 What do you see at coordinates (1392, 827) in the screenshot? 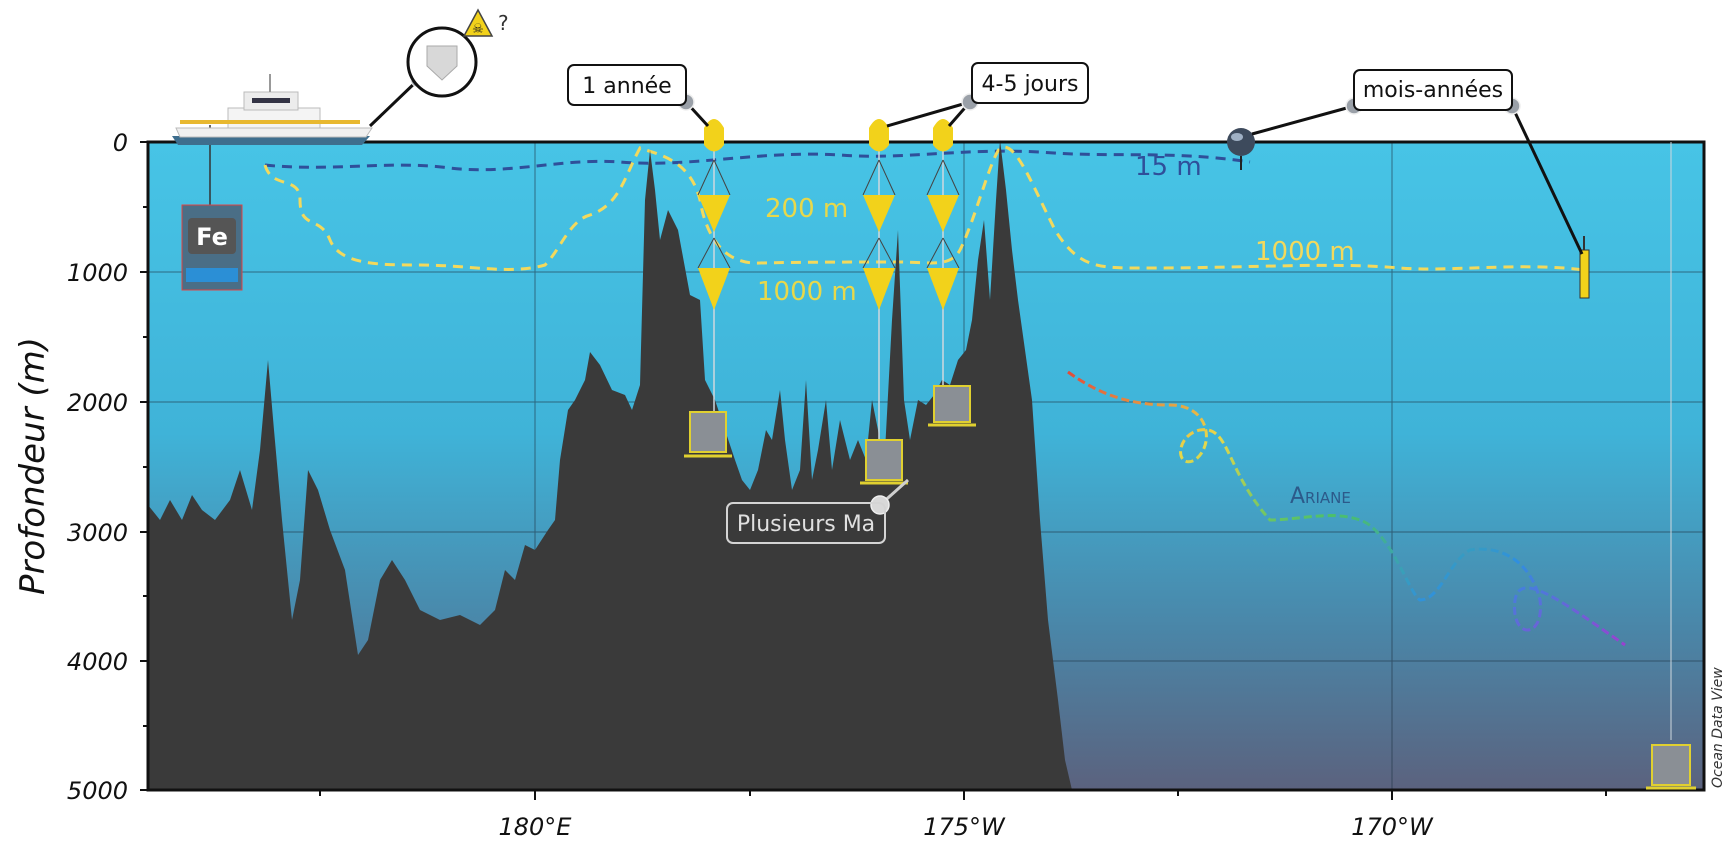
I see `x-tick-label: 170°W` at bounding box center [1392, 827].